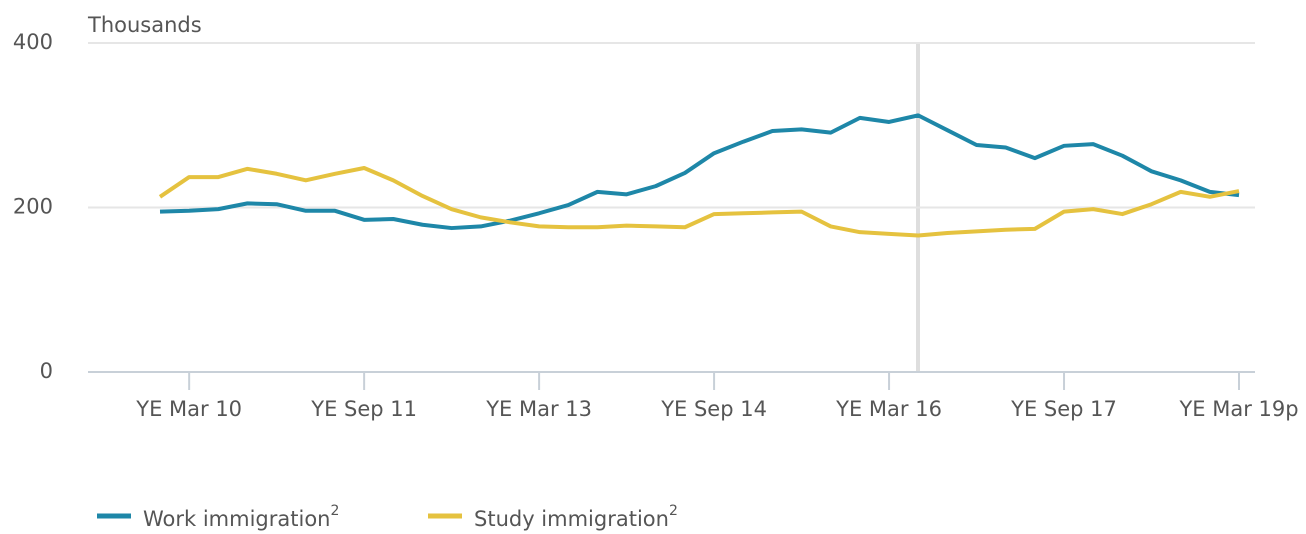 The height and width of the screenshot is (534, 1306). I want to click on x-tick-label: YE Mar 13, so click(538, 409).